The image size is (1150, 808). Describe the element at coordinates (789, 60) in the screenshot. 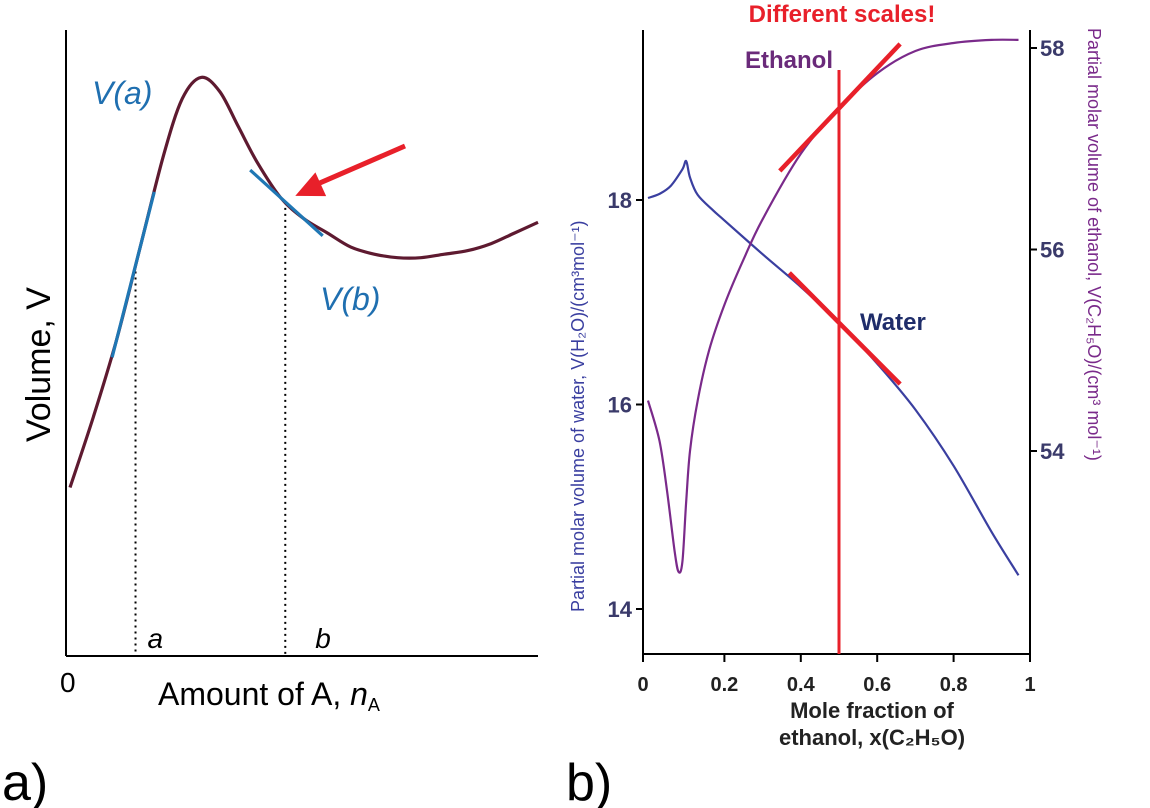

I see `series-label-ethanol: Ethanol` at that location.